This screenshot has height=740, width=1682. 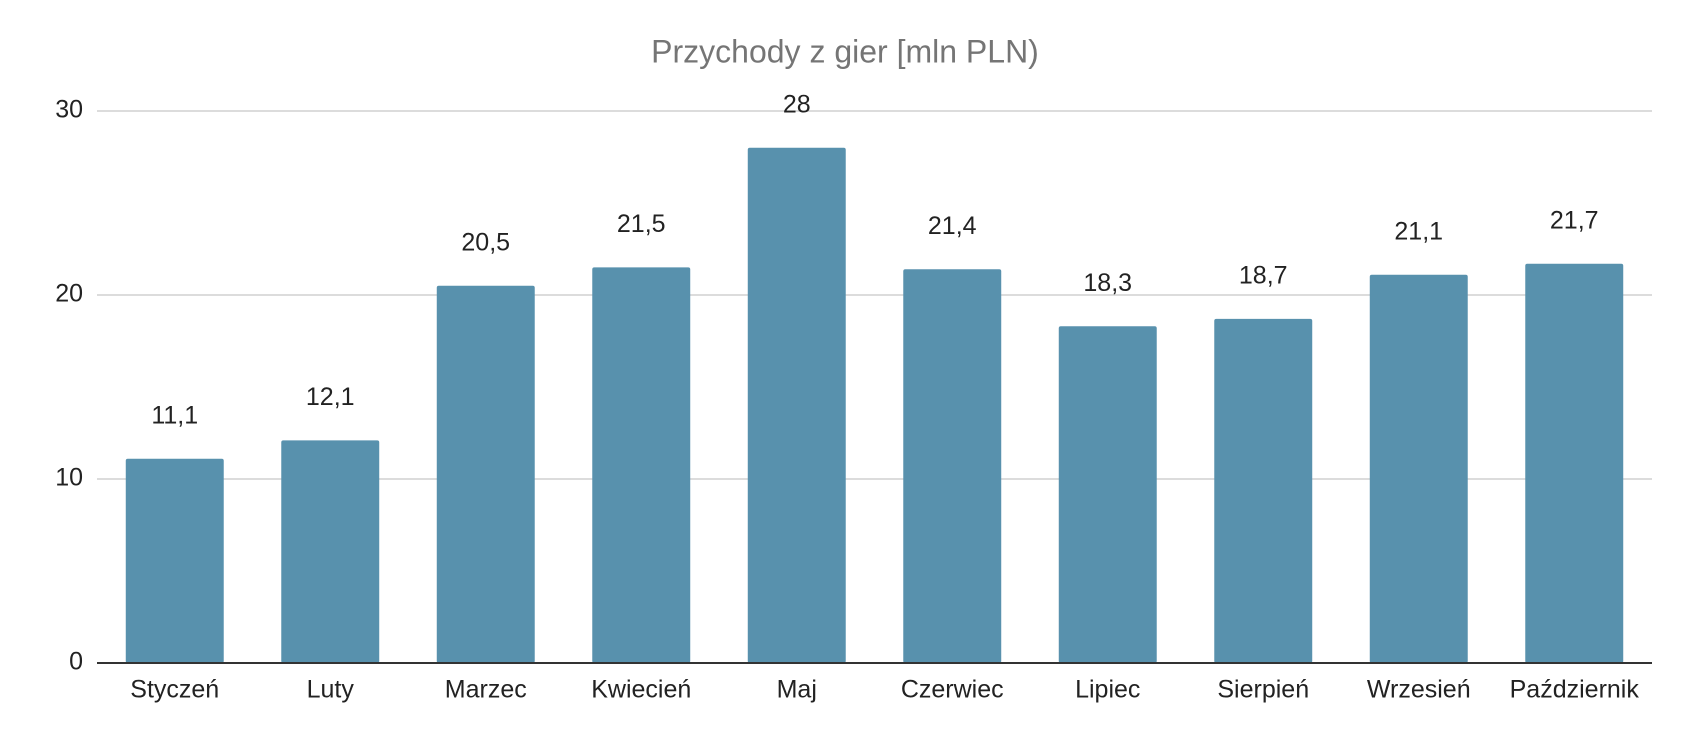 I want to click on x-tick-label: Luty, so click(x=331, y=690).